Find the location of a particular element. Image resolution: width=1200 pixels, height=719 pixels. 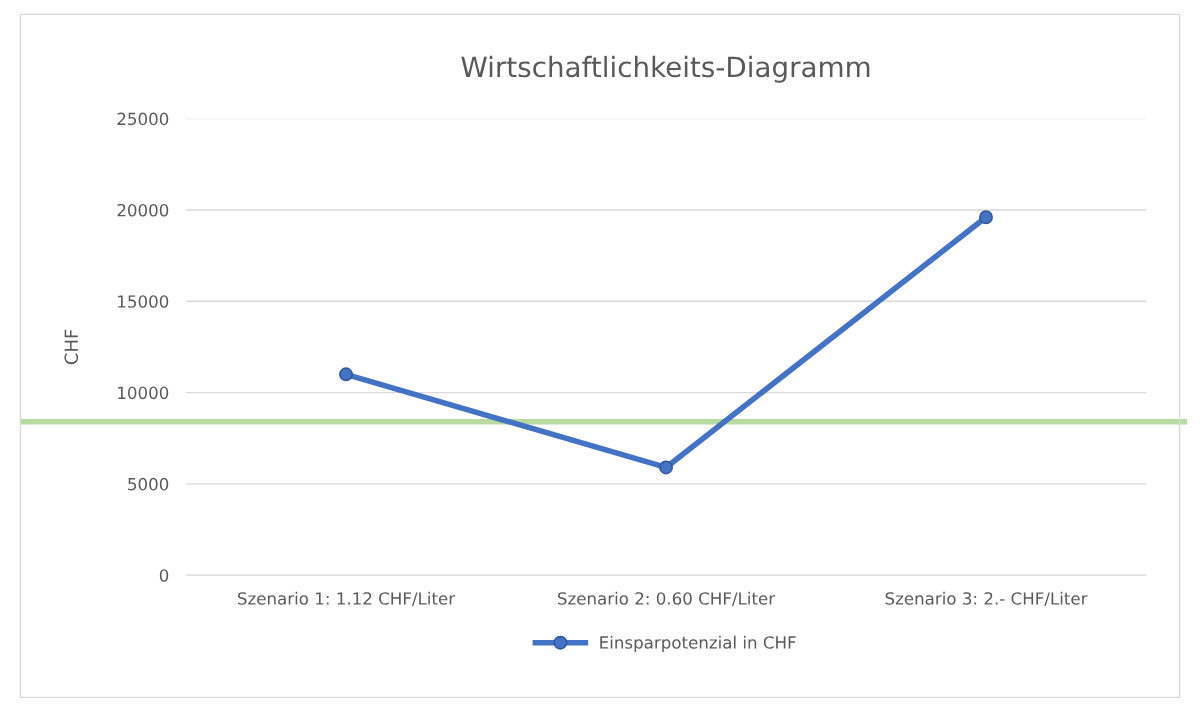

chart-title: Wirtschaftlichkeits-Diagramm is located at coordinates (665, 69).